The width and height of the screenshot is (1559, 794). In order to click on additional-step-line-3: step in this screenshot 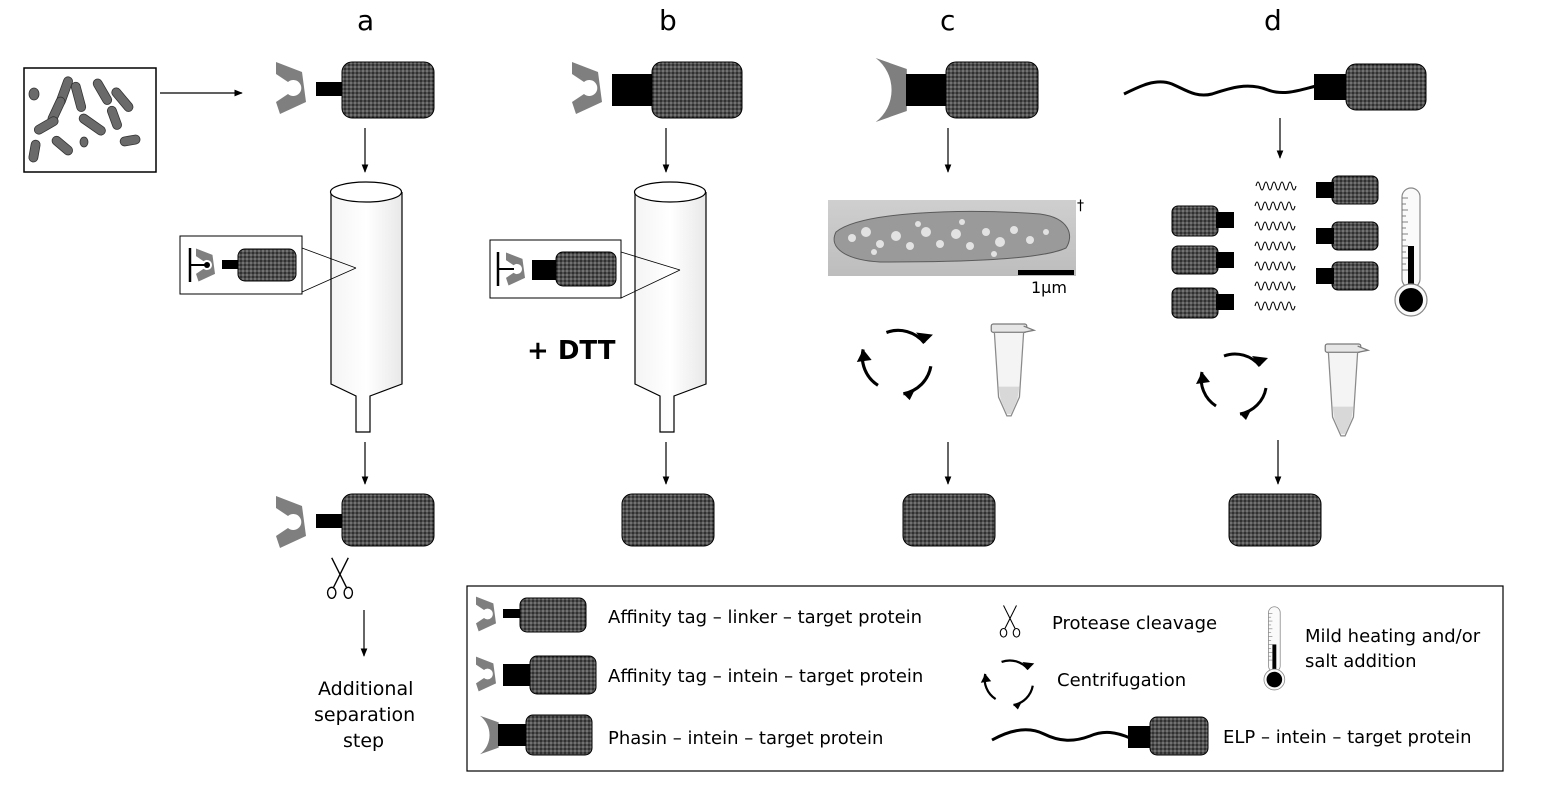, I will do `click(364, 741)`.